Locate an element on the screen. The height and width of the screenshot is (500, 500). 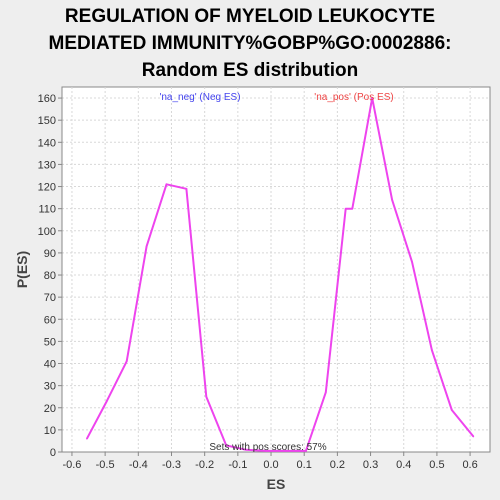
x-tick-label: -0.4 is located at coordinates (138, 465).